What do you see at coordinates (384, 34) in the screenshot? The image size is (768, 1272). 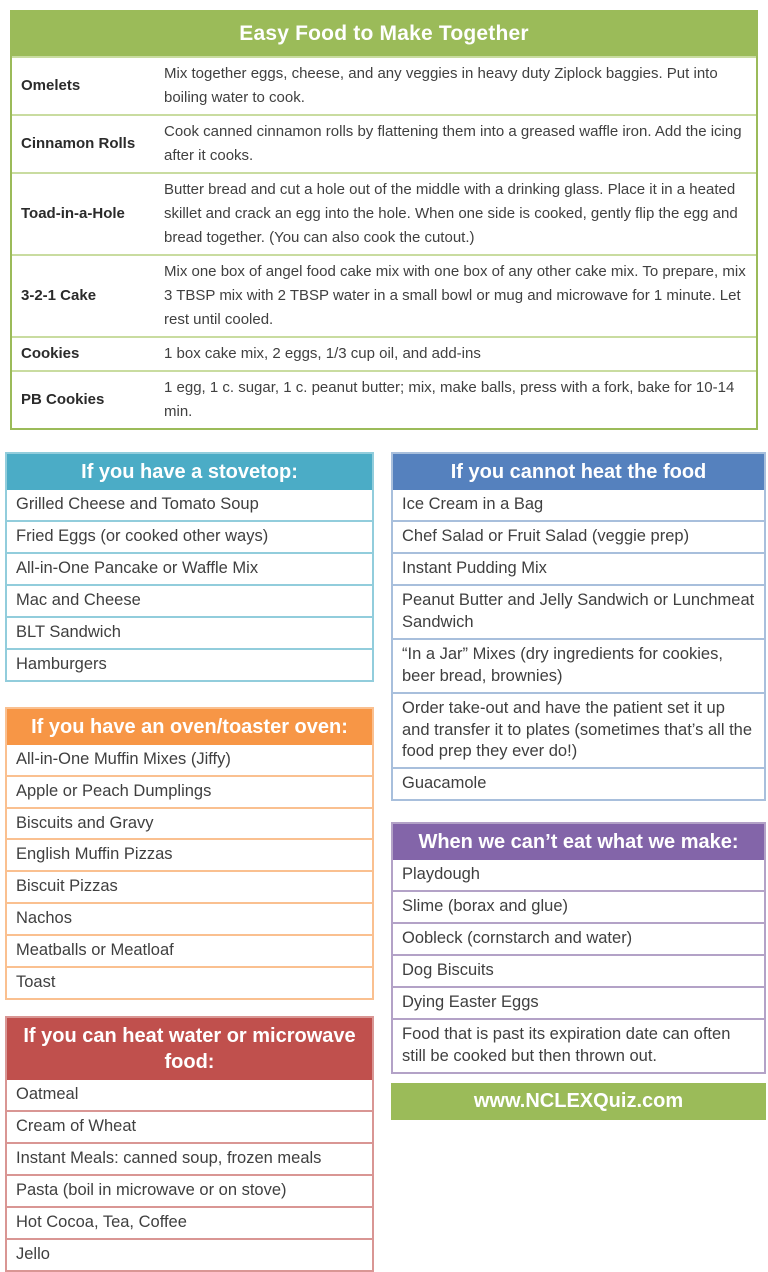 I see `recipe-table-title: Easy Food to Make Together` at bounding box center [384, 34].